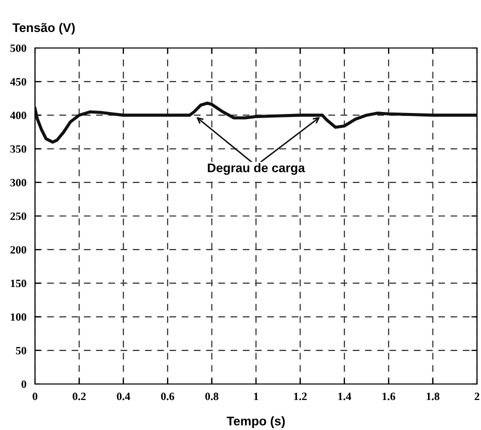 The image size is (481, 430). I want to click on x-tick-label: 1.6, so click(389, 396).